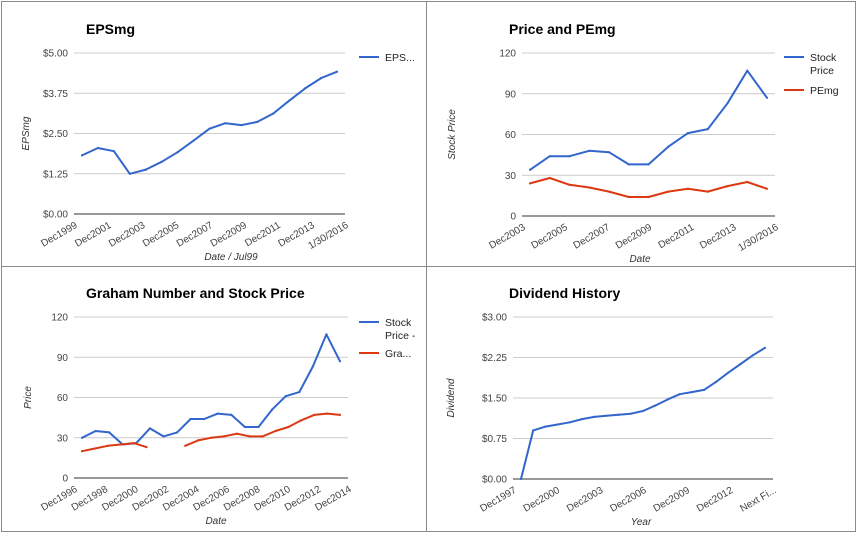  What do you see at coordinates (161, 235) in the screenshot?
I see `x-tick-label: Dec2005` at bounding box center [161, 235].